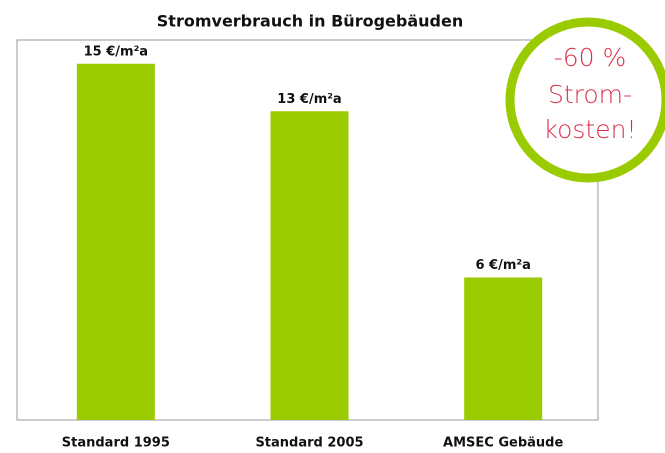  I want to click on badge-circle, so click(585, 100).